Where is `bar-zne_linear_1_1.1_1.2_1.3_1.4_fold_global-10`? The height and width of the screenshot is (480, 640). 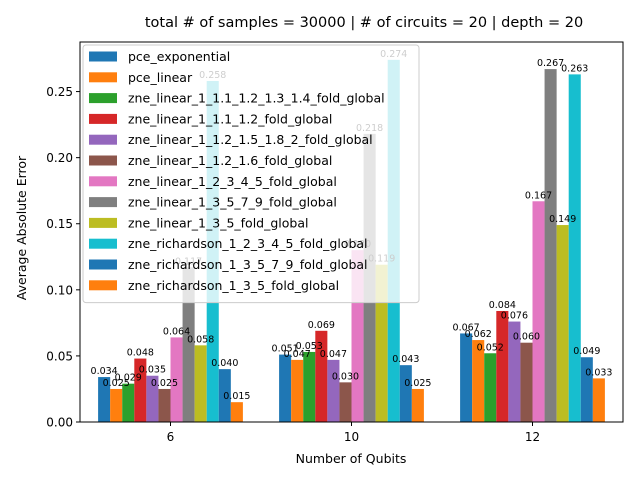 bar-zne_linear_1_1.1_1.2_1.3_1.4_fold_global-10 is located at coordinates (309, 386).